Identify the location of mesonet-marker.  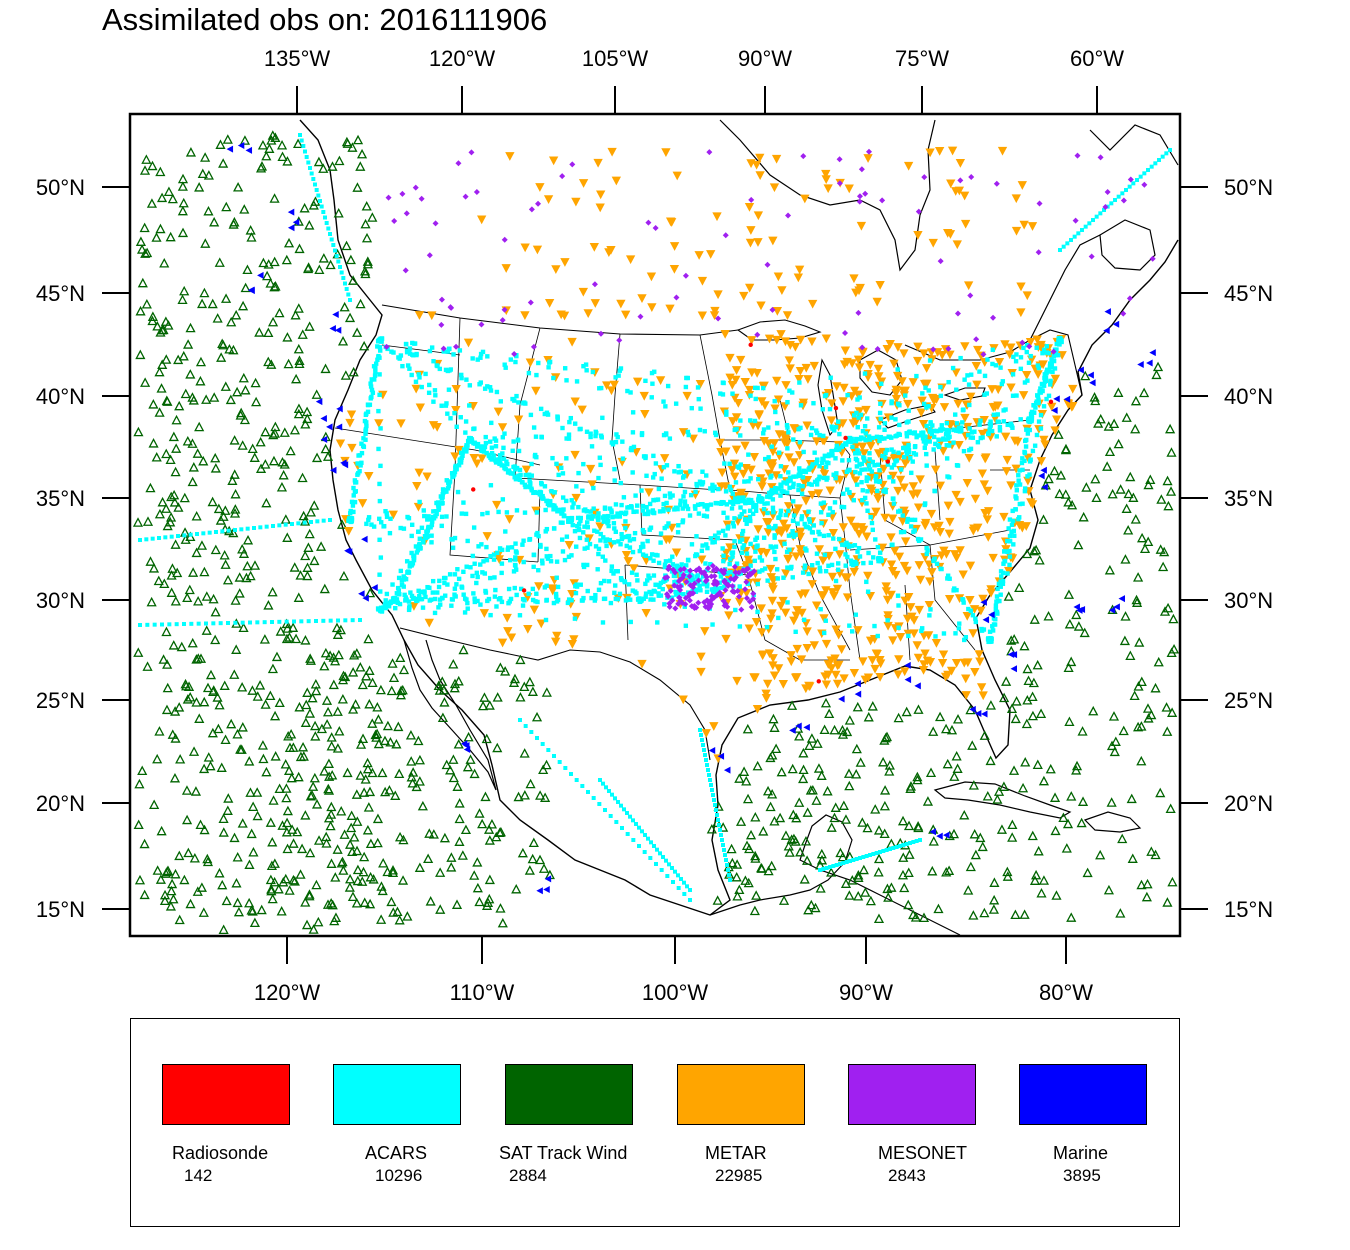
(1077, 155).